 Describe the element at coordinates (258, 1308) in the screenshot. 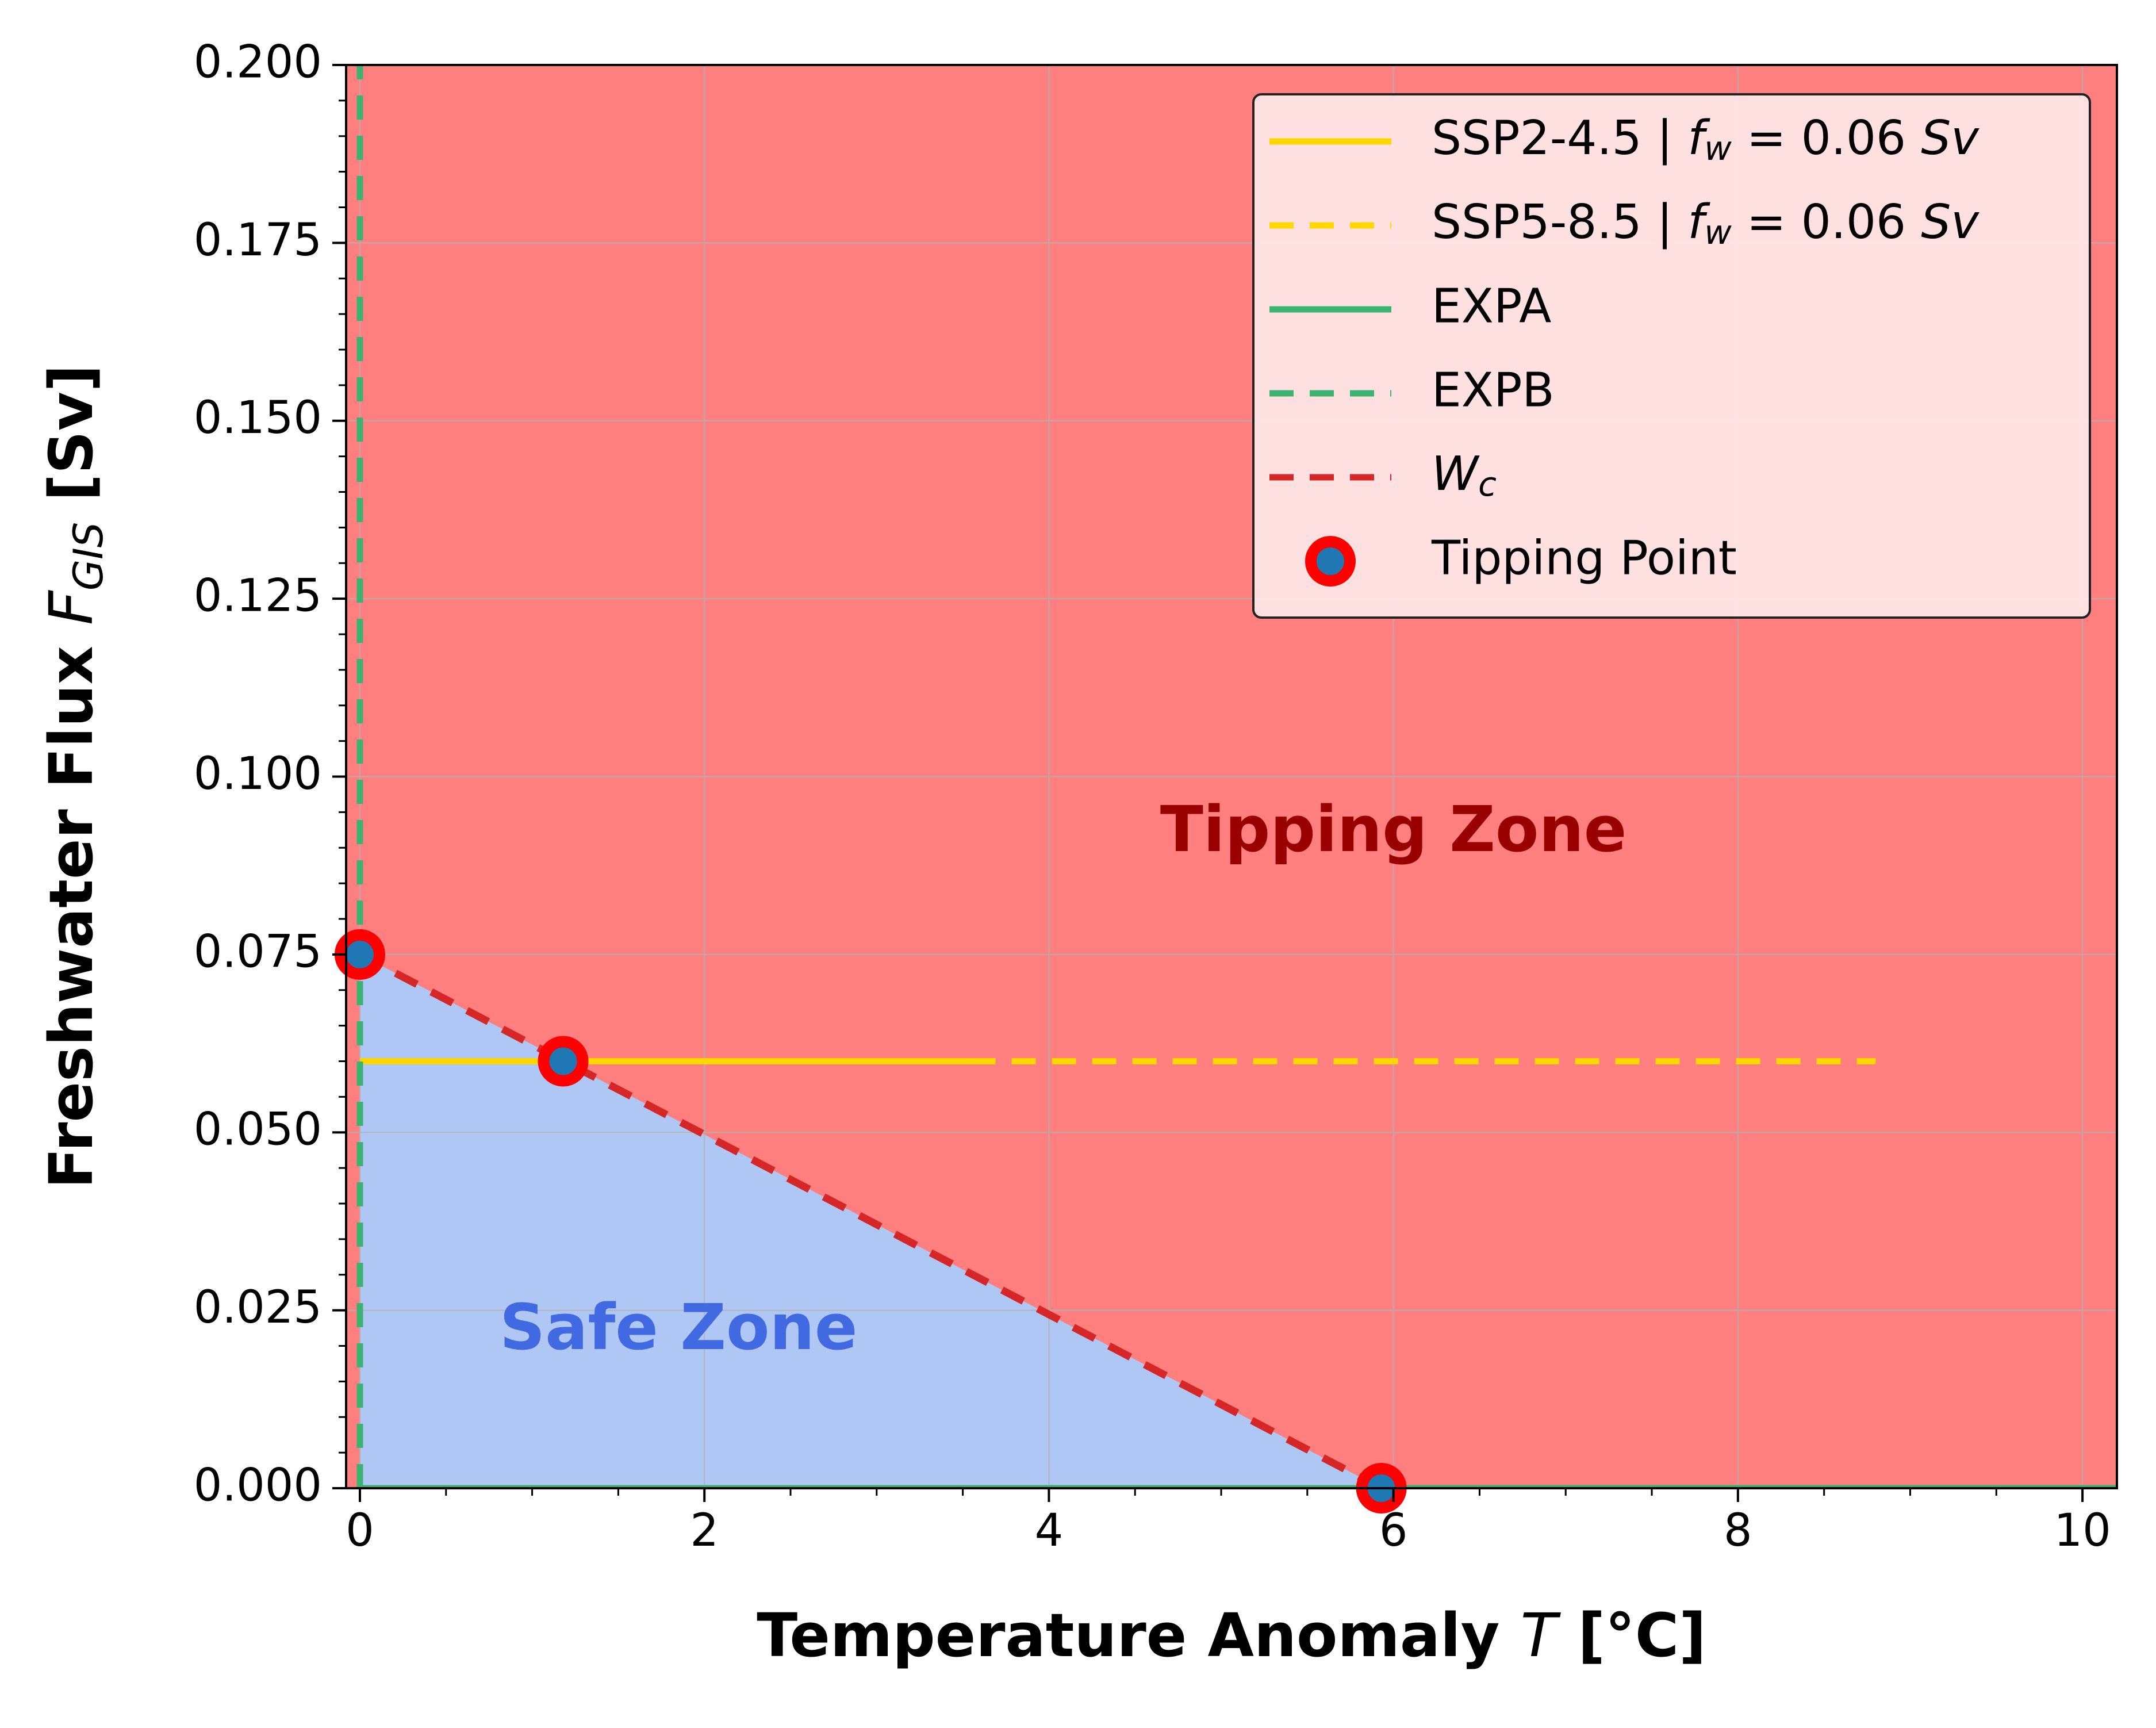

I see `y-tick-label: 0.025` at that location.